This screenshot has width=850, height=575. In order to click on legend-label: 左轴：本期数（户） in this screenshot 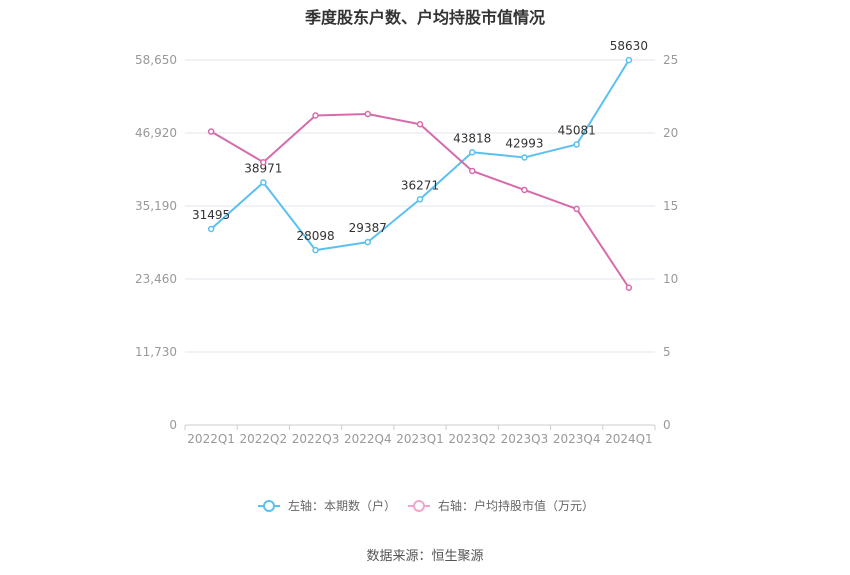, I will do `click(342, 505)`.